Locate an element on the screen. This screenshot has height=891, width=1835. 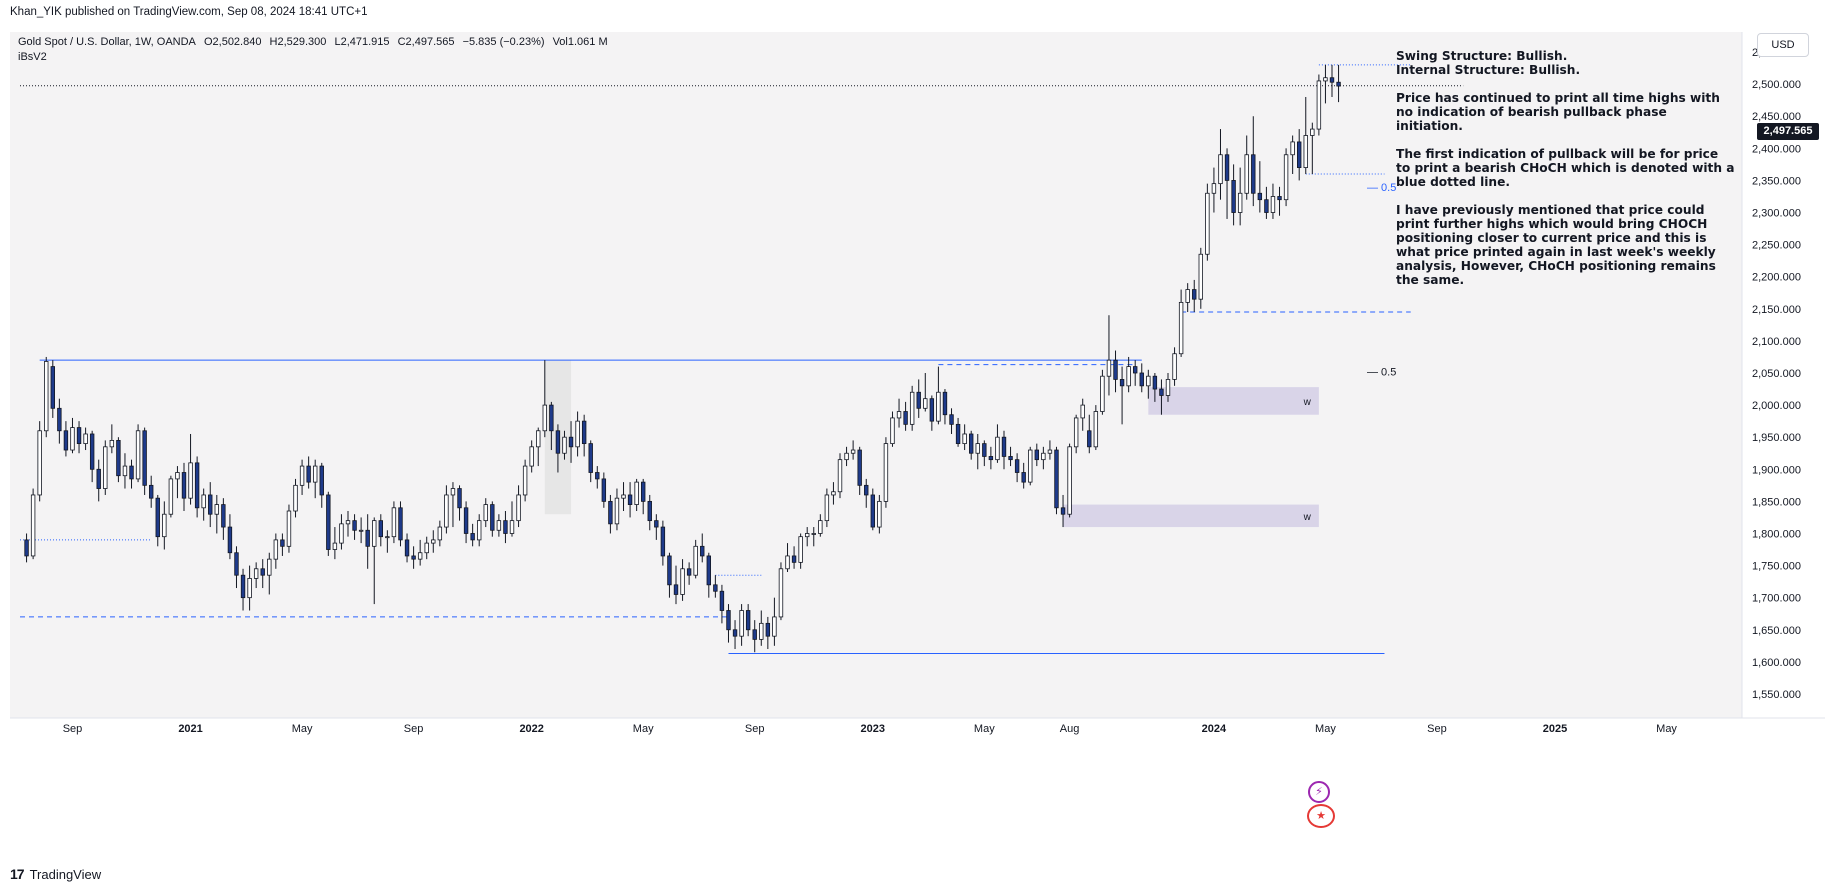
price-tick-label: 2,000.000 is located at coordinates (1776, 406).